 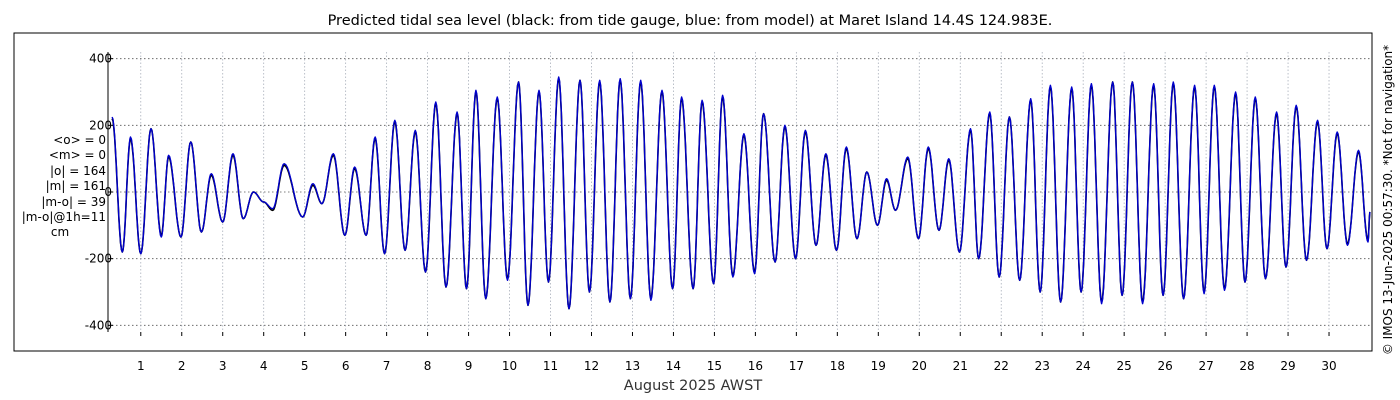 I want to click on x-tick-label: 5, so click(x=305, y=366).